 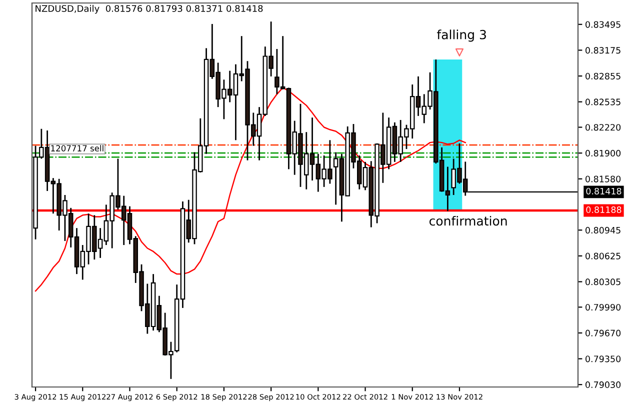 What do you see at coordinates (603, 179) in the screenshot?
I see `y-tick-label: 0.81580` at bounding box center [603, 179].